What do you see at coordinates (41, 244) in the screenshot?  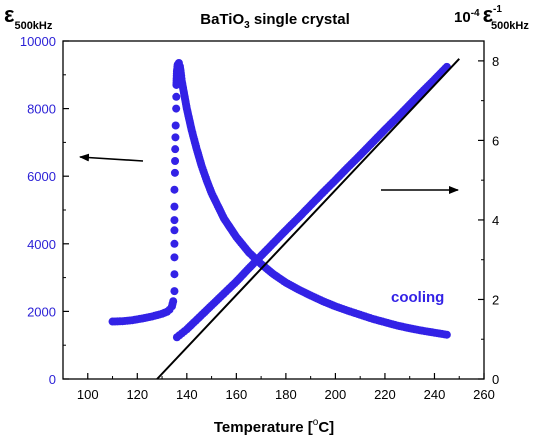 I see `y-left-tick-label: 4000` at bounding box center [41, 244].